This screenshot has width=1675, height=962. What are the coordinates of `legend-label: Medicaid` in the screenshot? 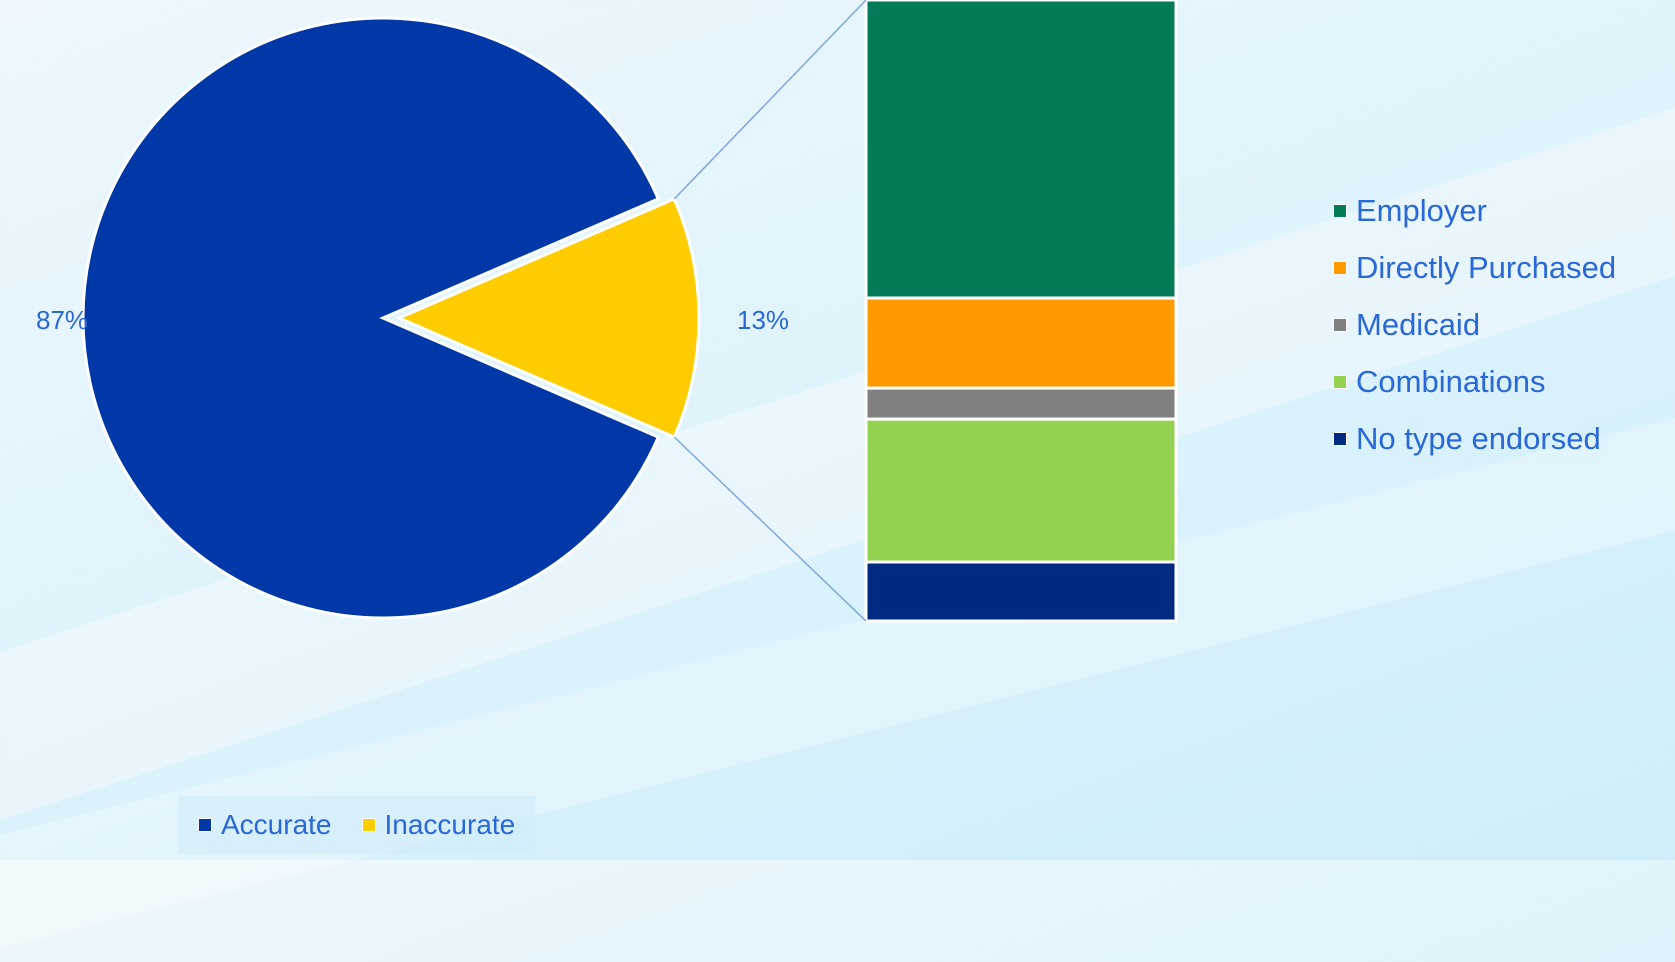 It's located at (1418, 324).